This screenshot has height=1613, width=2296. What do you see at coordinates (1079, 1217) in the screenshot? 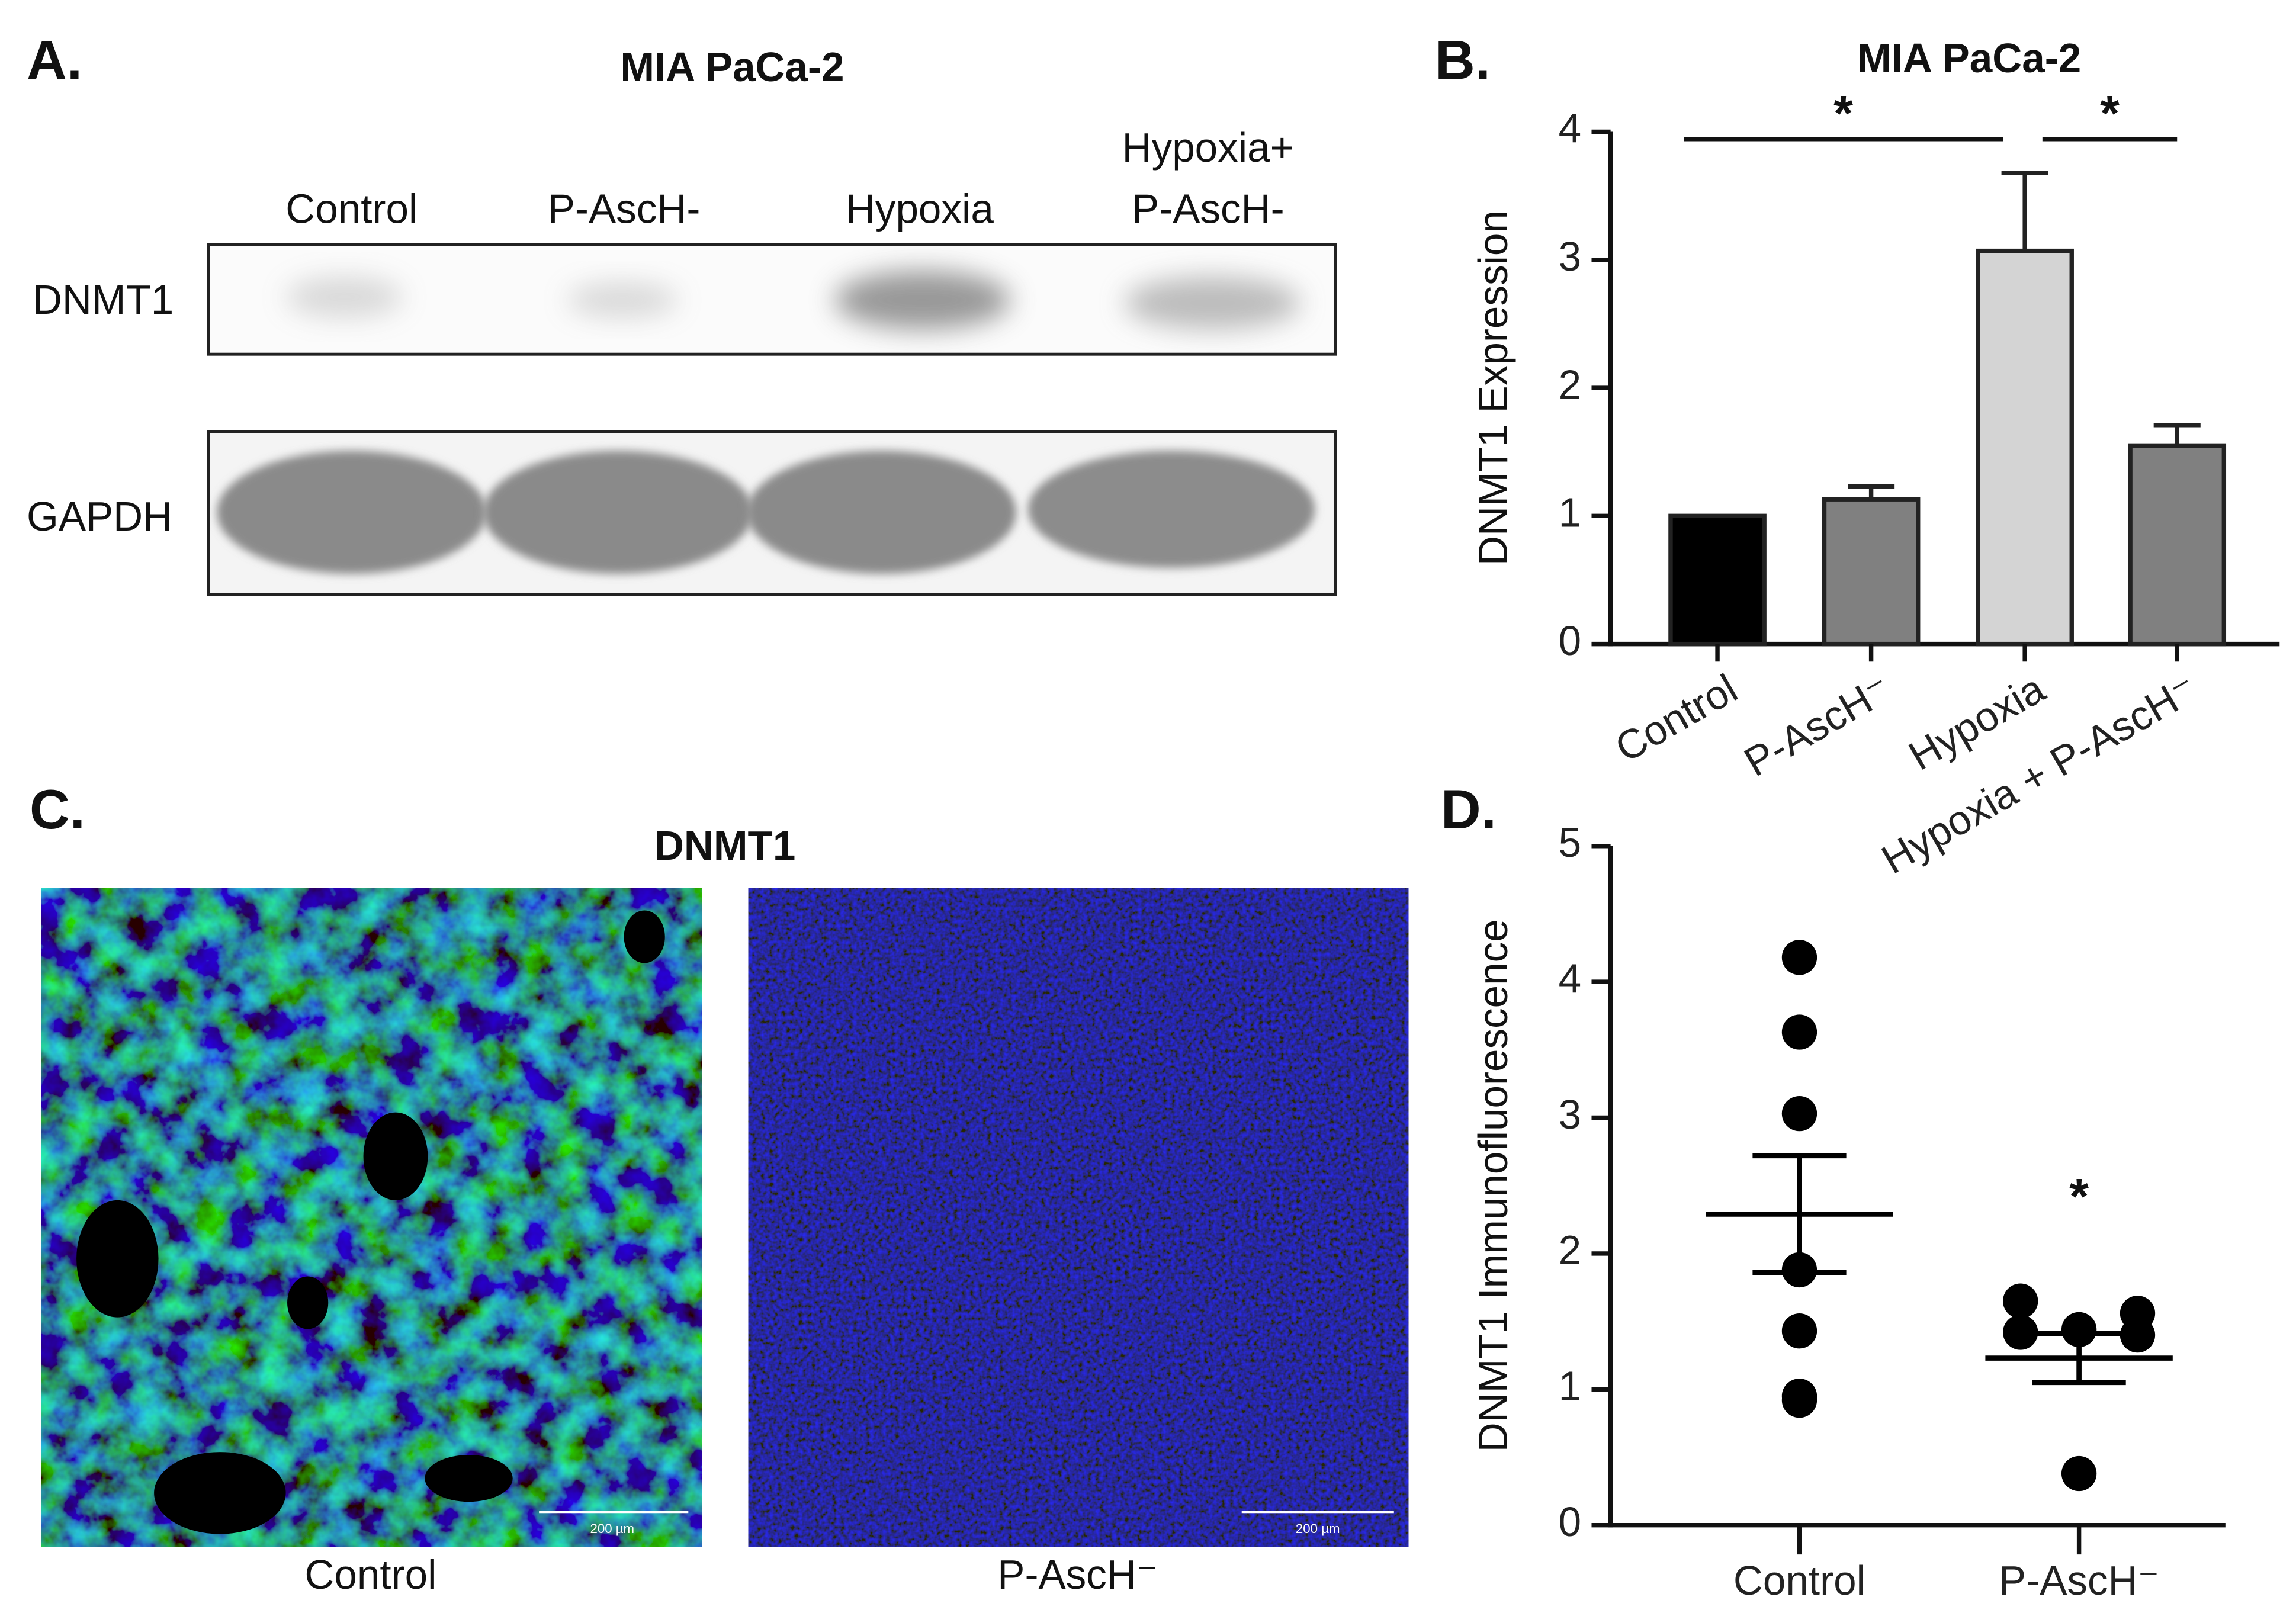
I see `micrograph-treated: 200 µm` at bounding box center [1079, 1217].